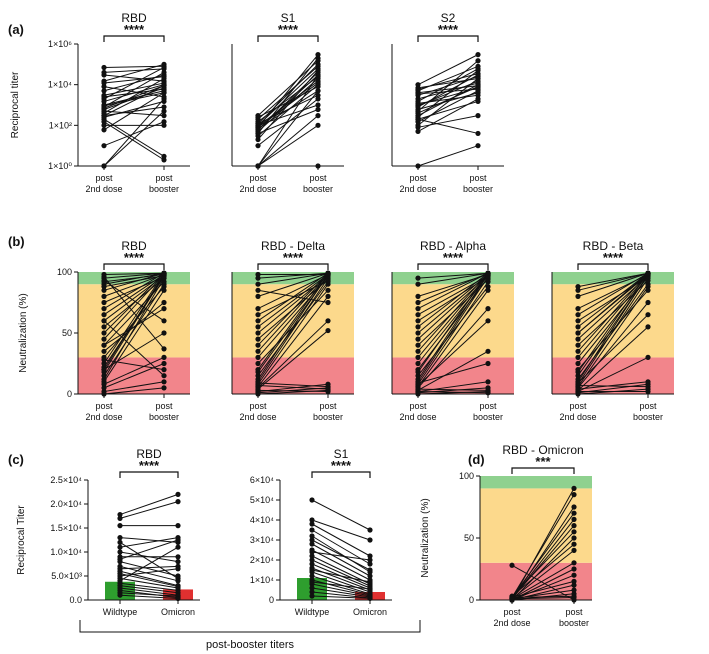 The width and height of the screenshot is (709, 654). I want to click on x-tick-label: Wildtype, so click(312, 612).